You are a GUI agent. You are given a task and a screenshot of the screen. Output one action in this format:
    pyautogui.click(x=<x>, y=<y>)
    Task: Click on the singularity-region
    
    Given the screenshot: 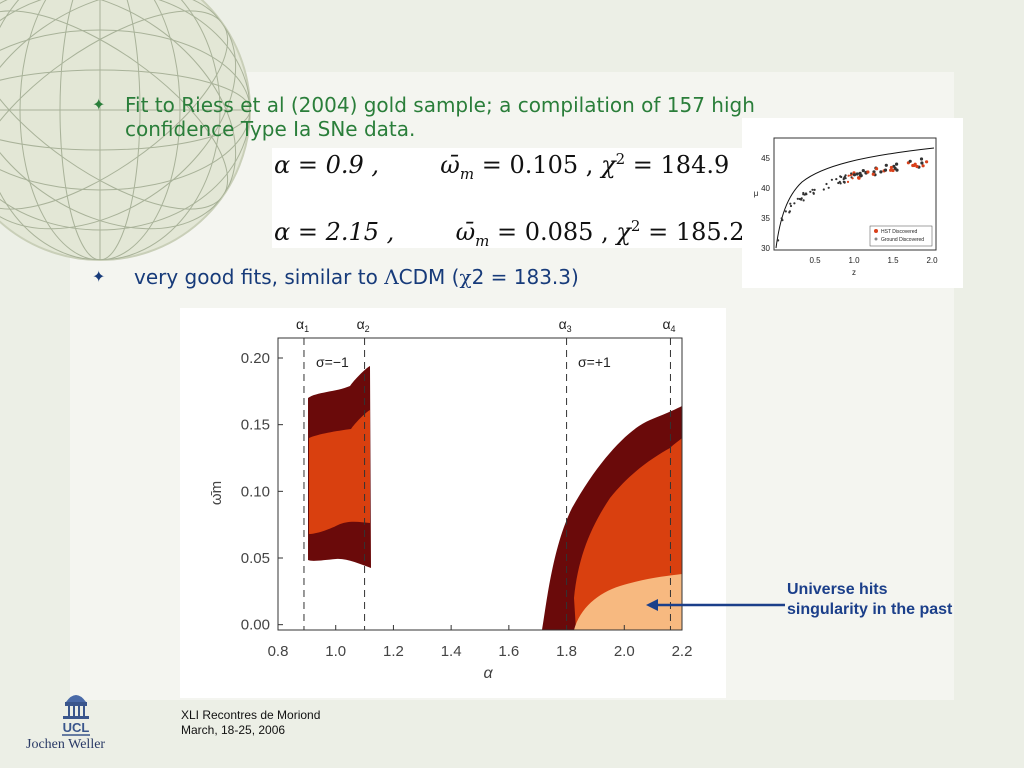 What is the action you would take?
    pyautogui.click(x=628, y=602)
    